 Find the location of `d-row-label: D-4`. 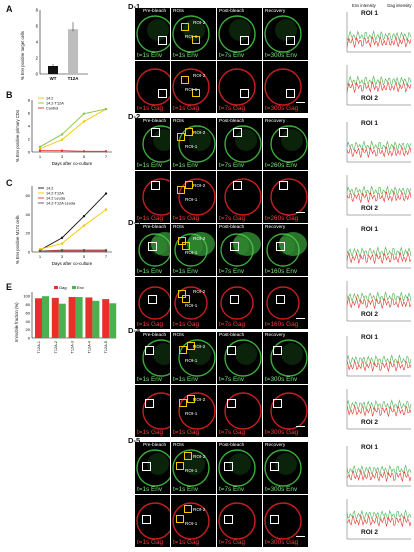

d-row-label: D-4 is located at coordinates (134, 330).